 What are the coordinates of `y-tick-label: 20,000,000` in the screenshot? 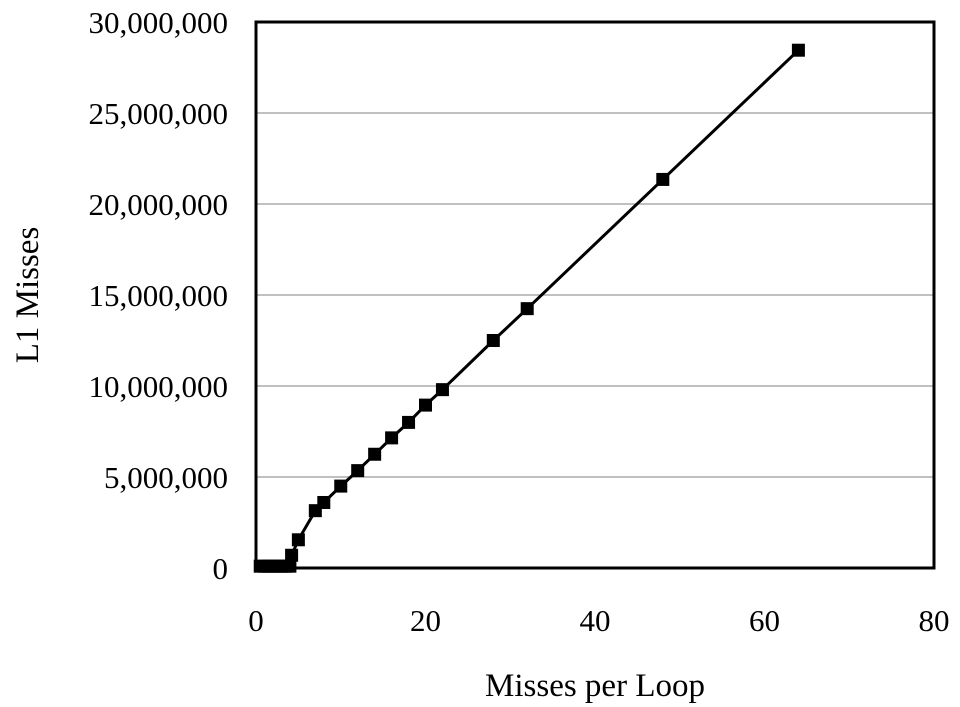 It's located at (159, 204).